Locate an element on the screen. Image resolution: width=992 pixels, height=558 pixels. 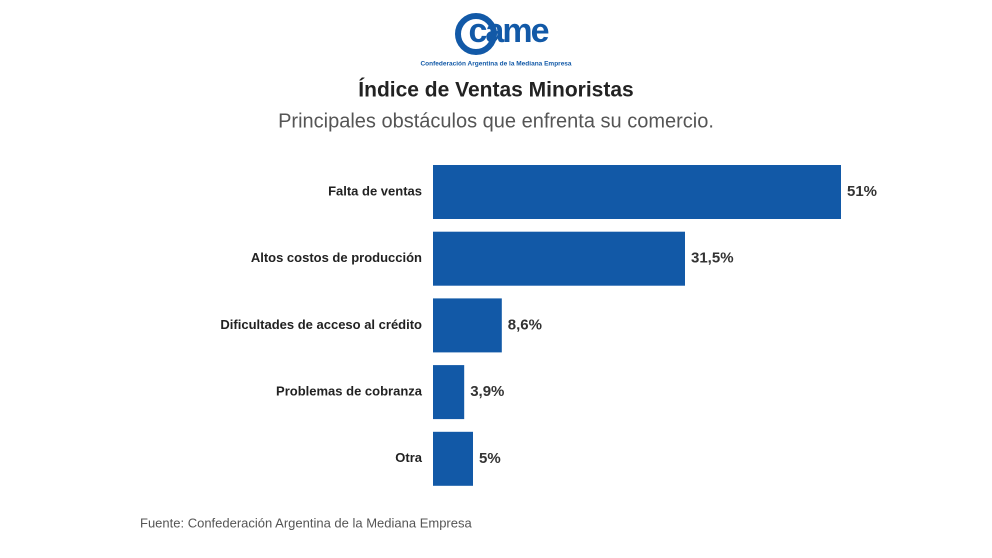
category-label: Dificultades de acceso al crédito is located at coordinates (321, 324).